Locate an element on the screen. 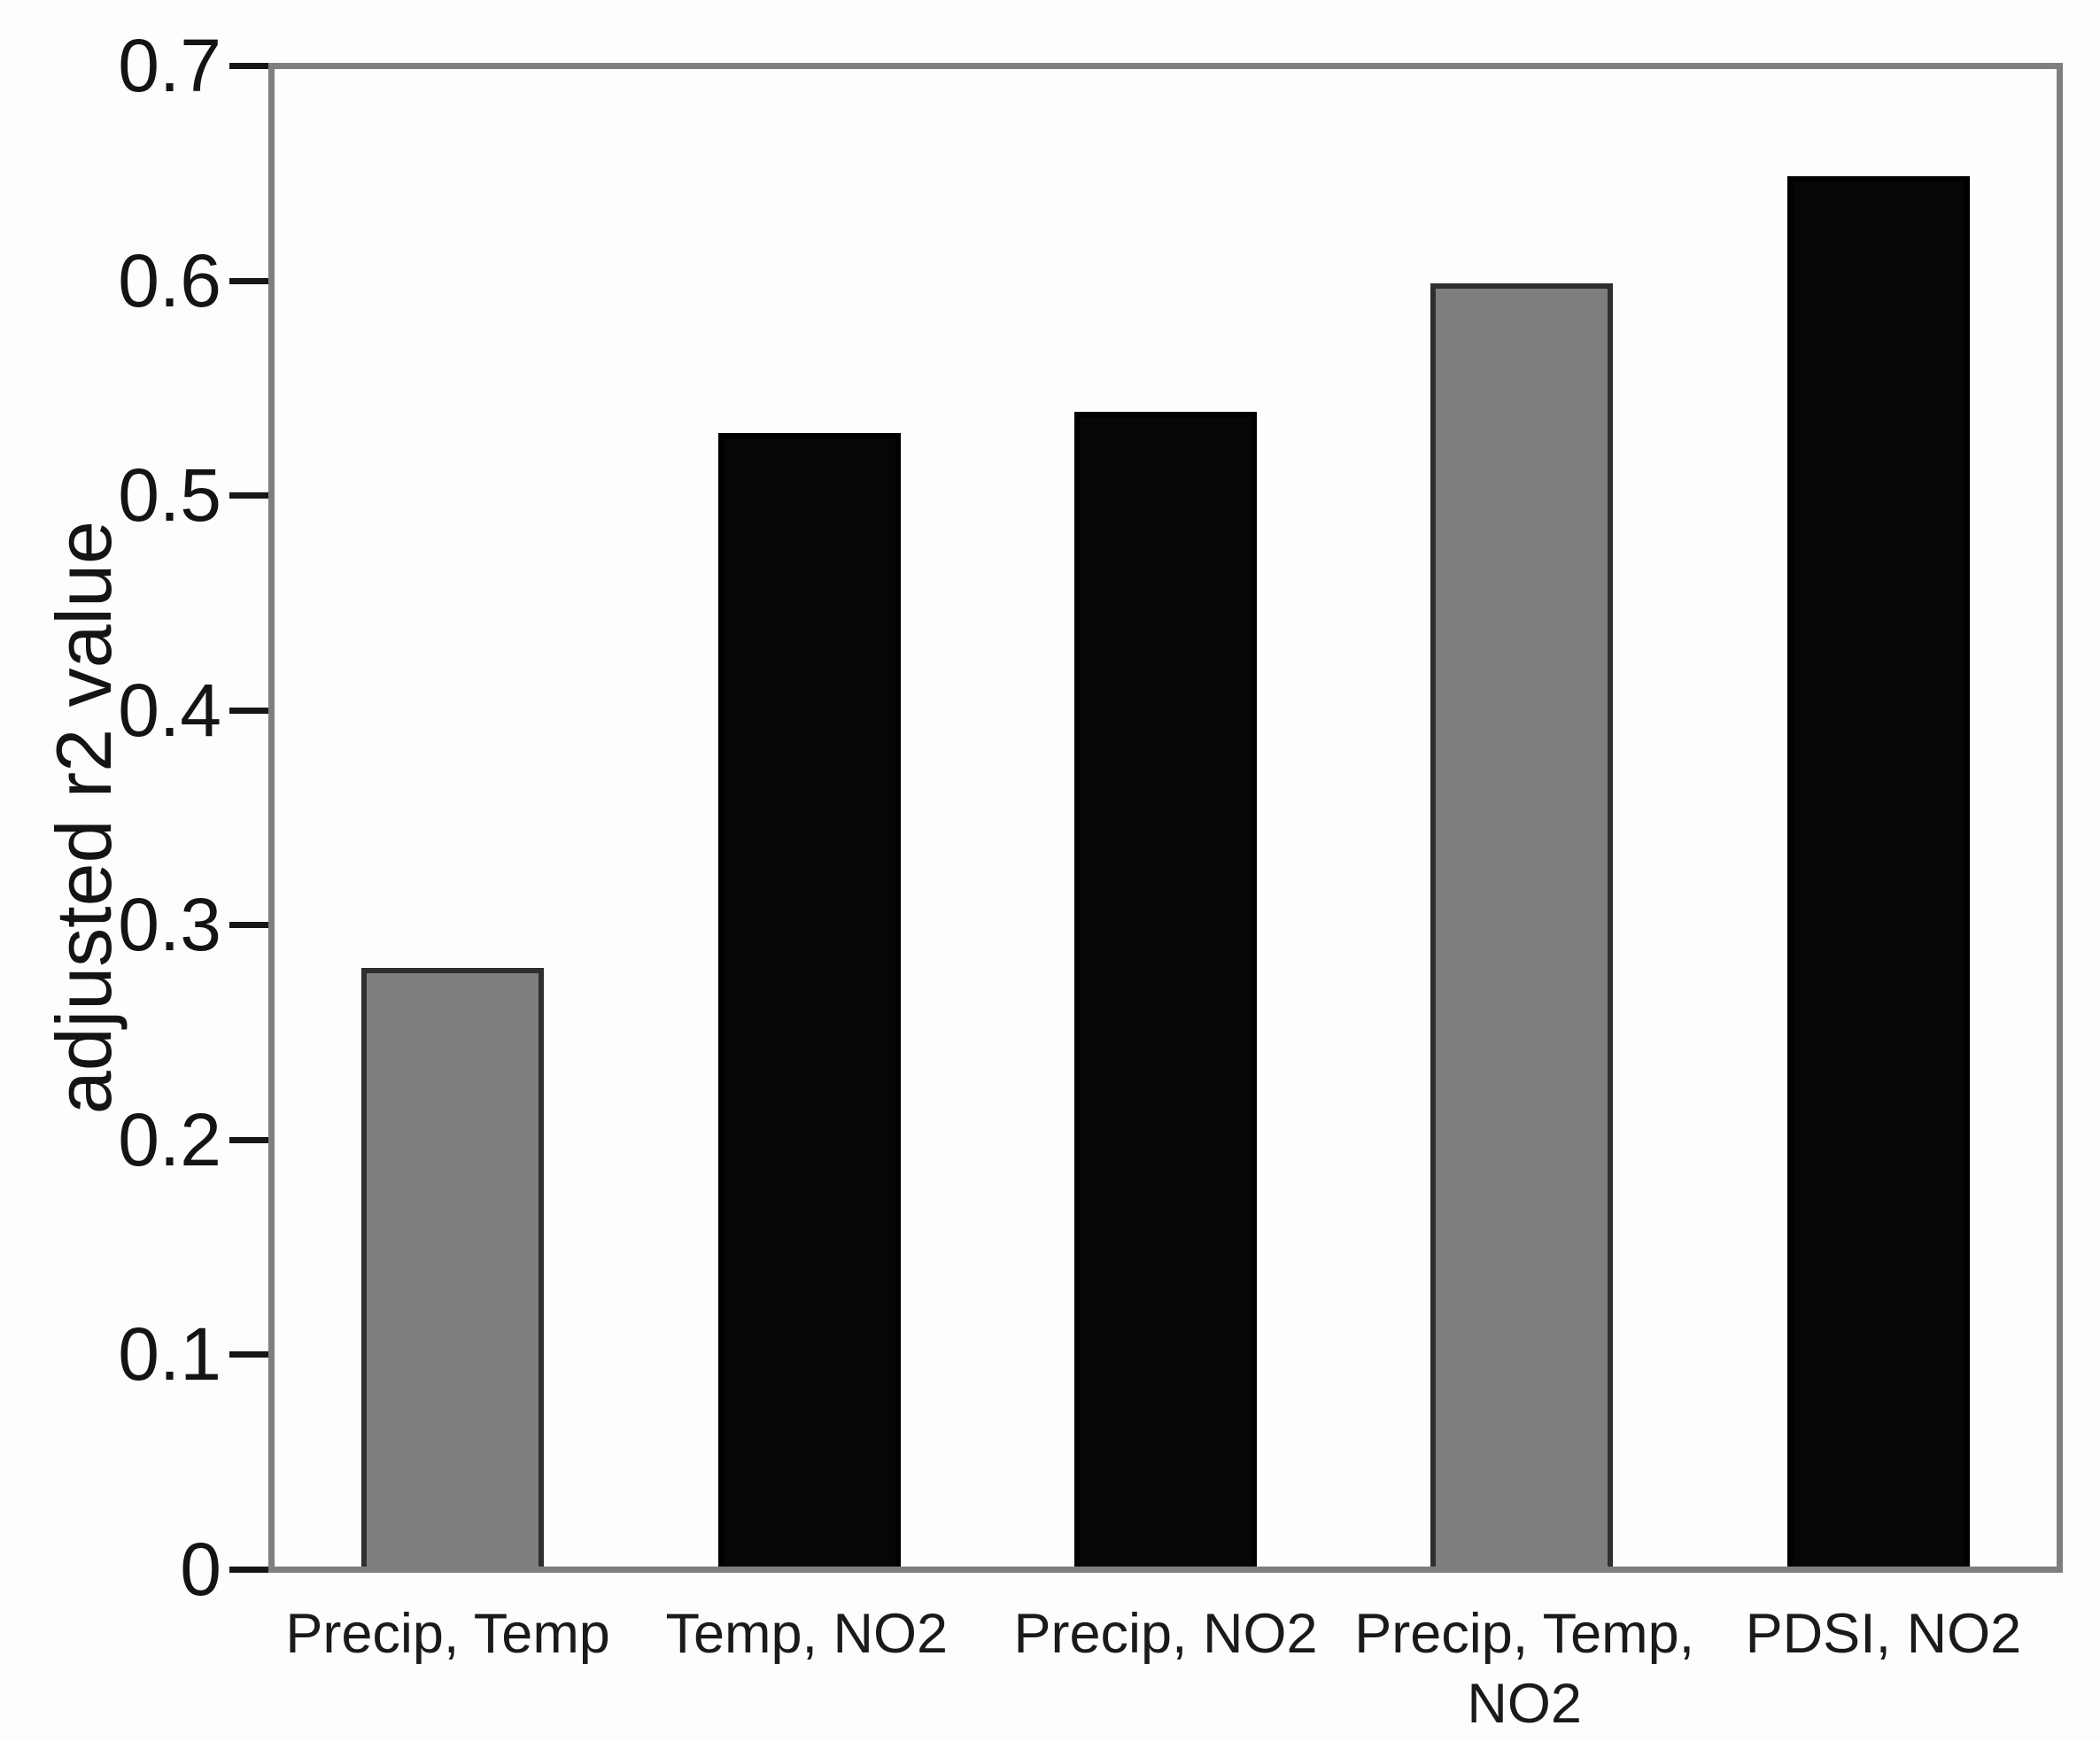 This screenshot has height=1741, width=2100. y-axis-tick-label: 0.6 is located at coordinates (169, 280).